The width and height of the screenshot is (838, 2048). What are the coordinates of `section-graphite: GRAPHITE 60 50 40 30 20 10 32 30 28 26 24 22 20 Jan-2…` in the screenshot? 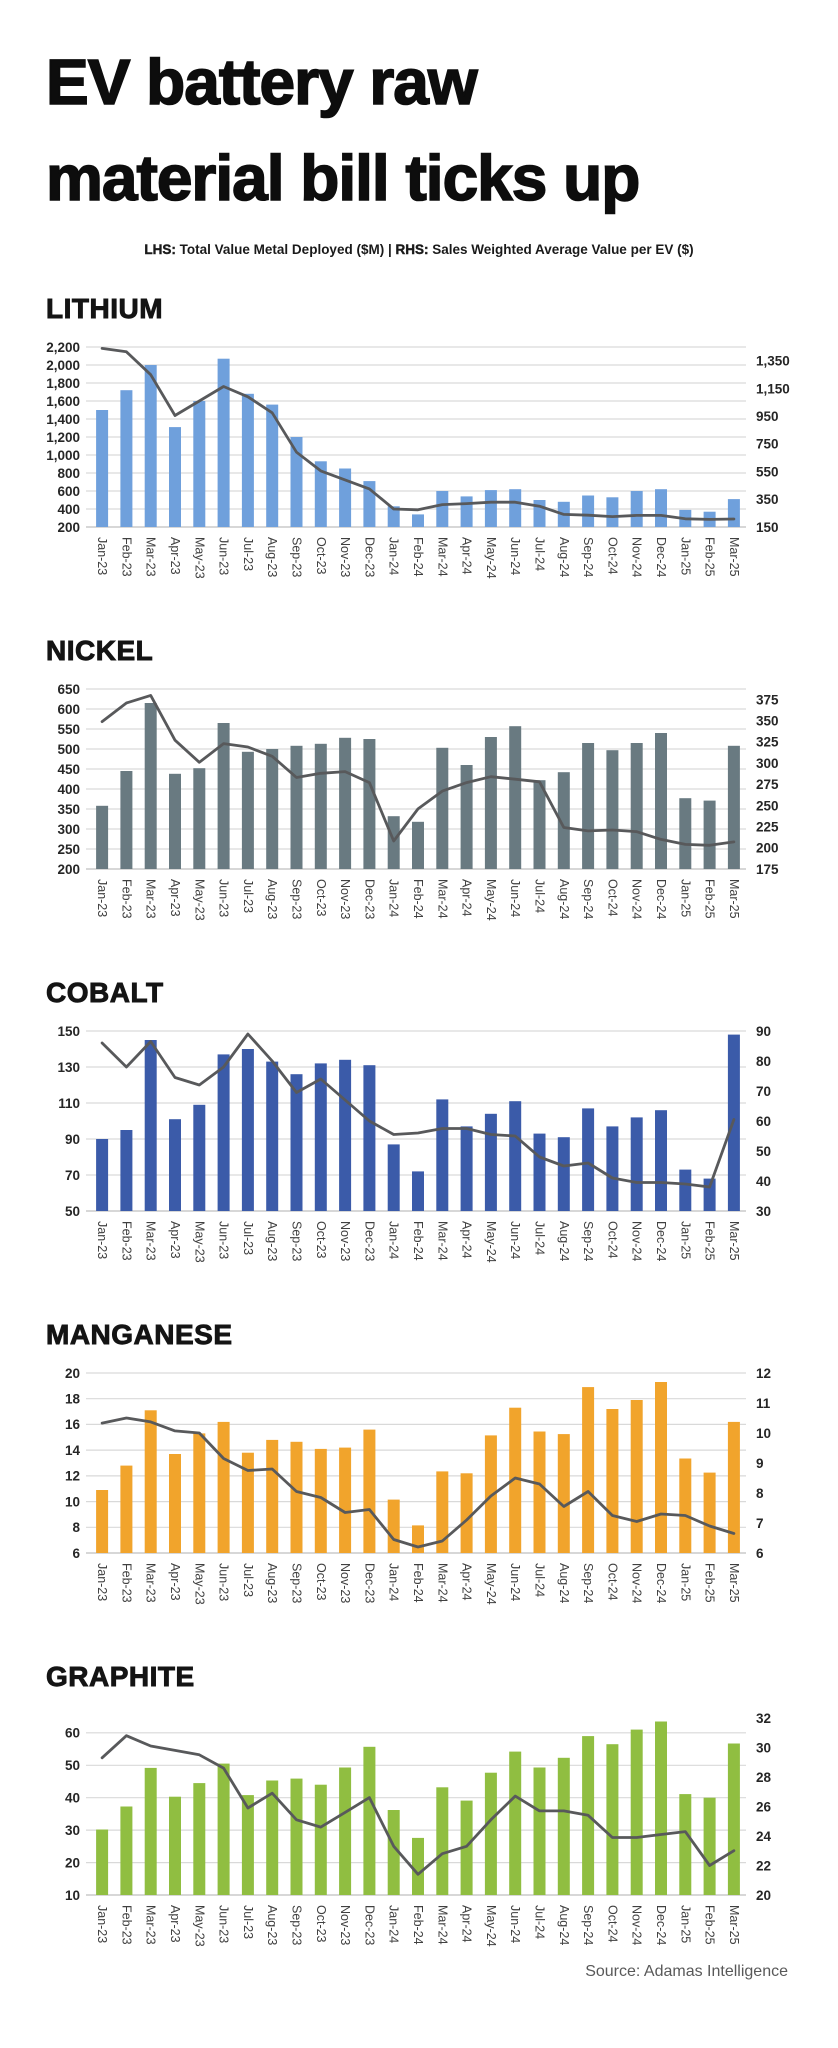 It's located at (419, 1805).